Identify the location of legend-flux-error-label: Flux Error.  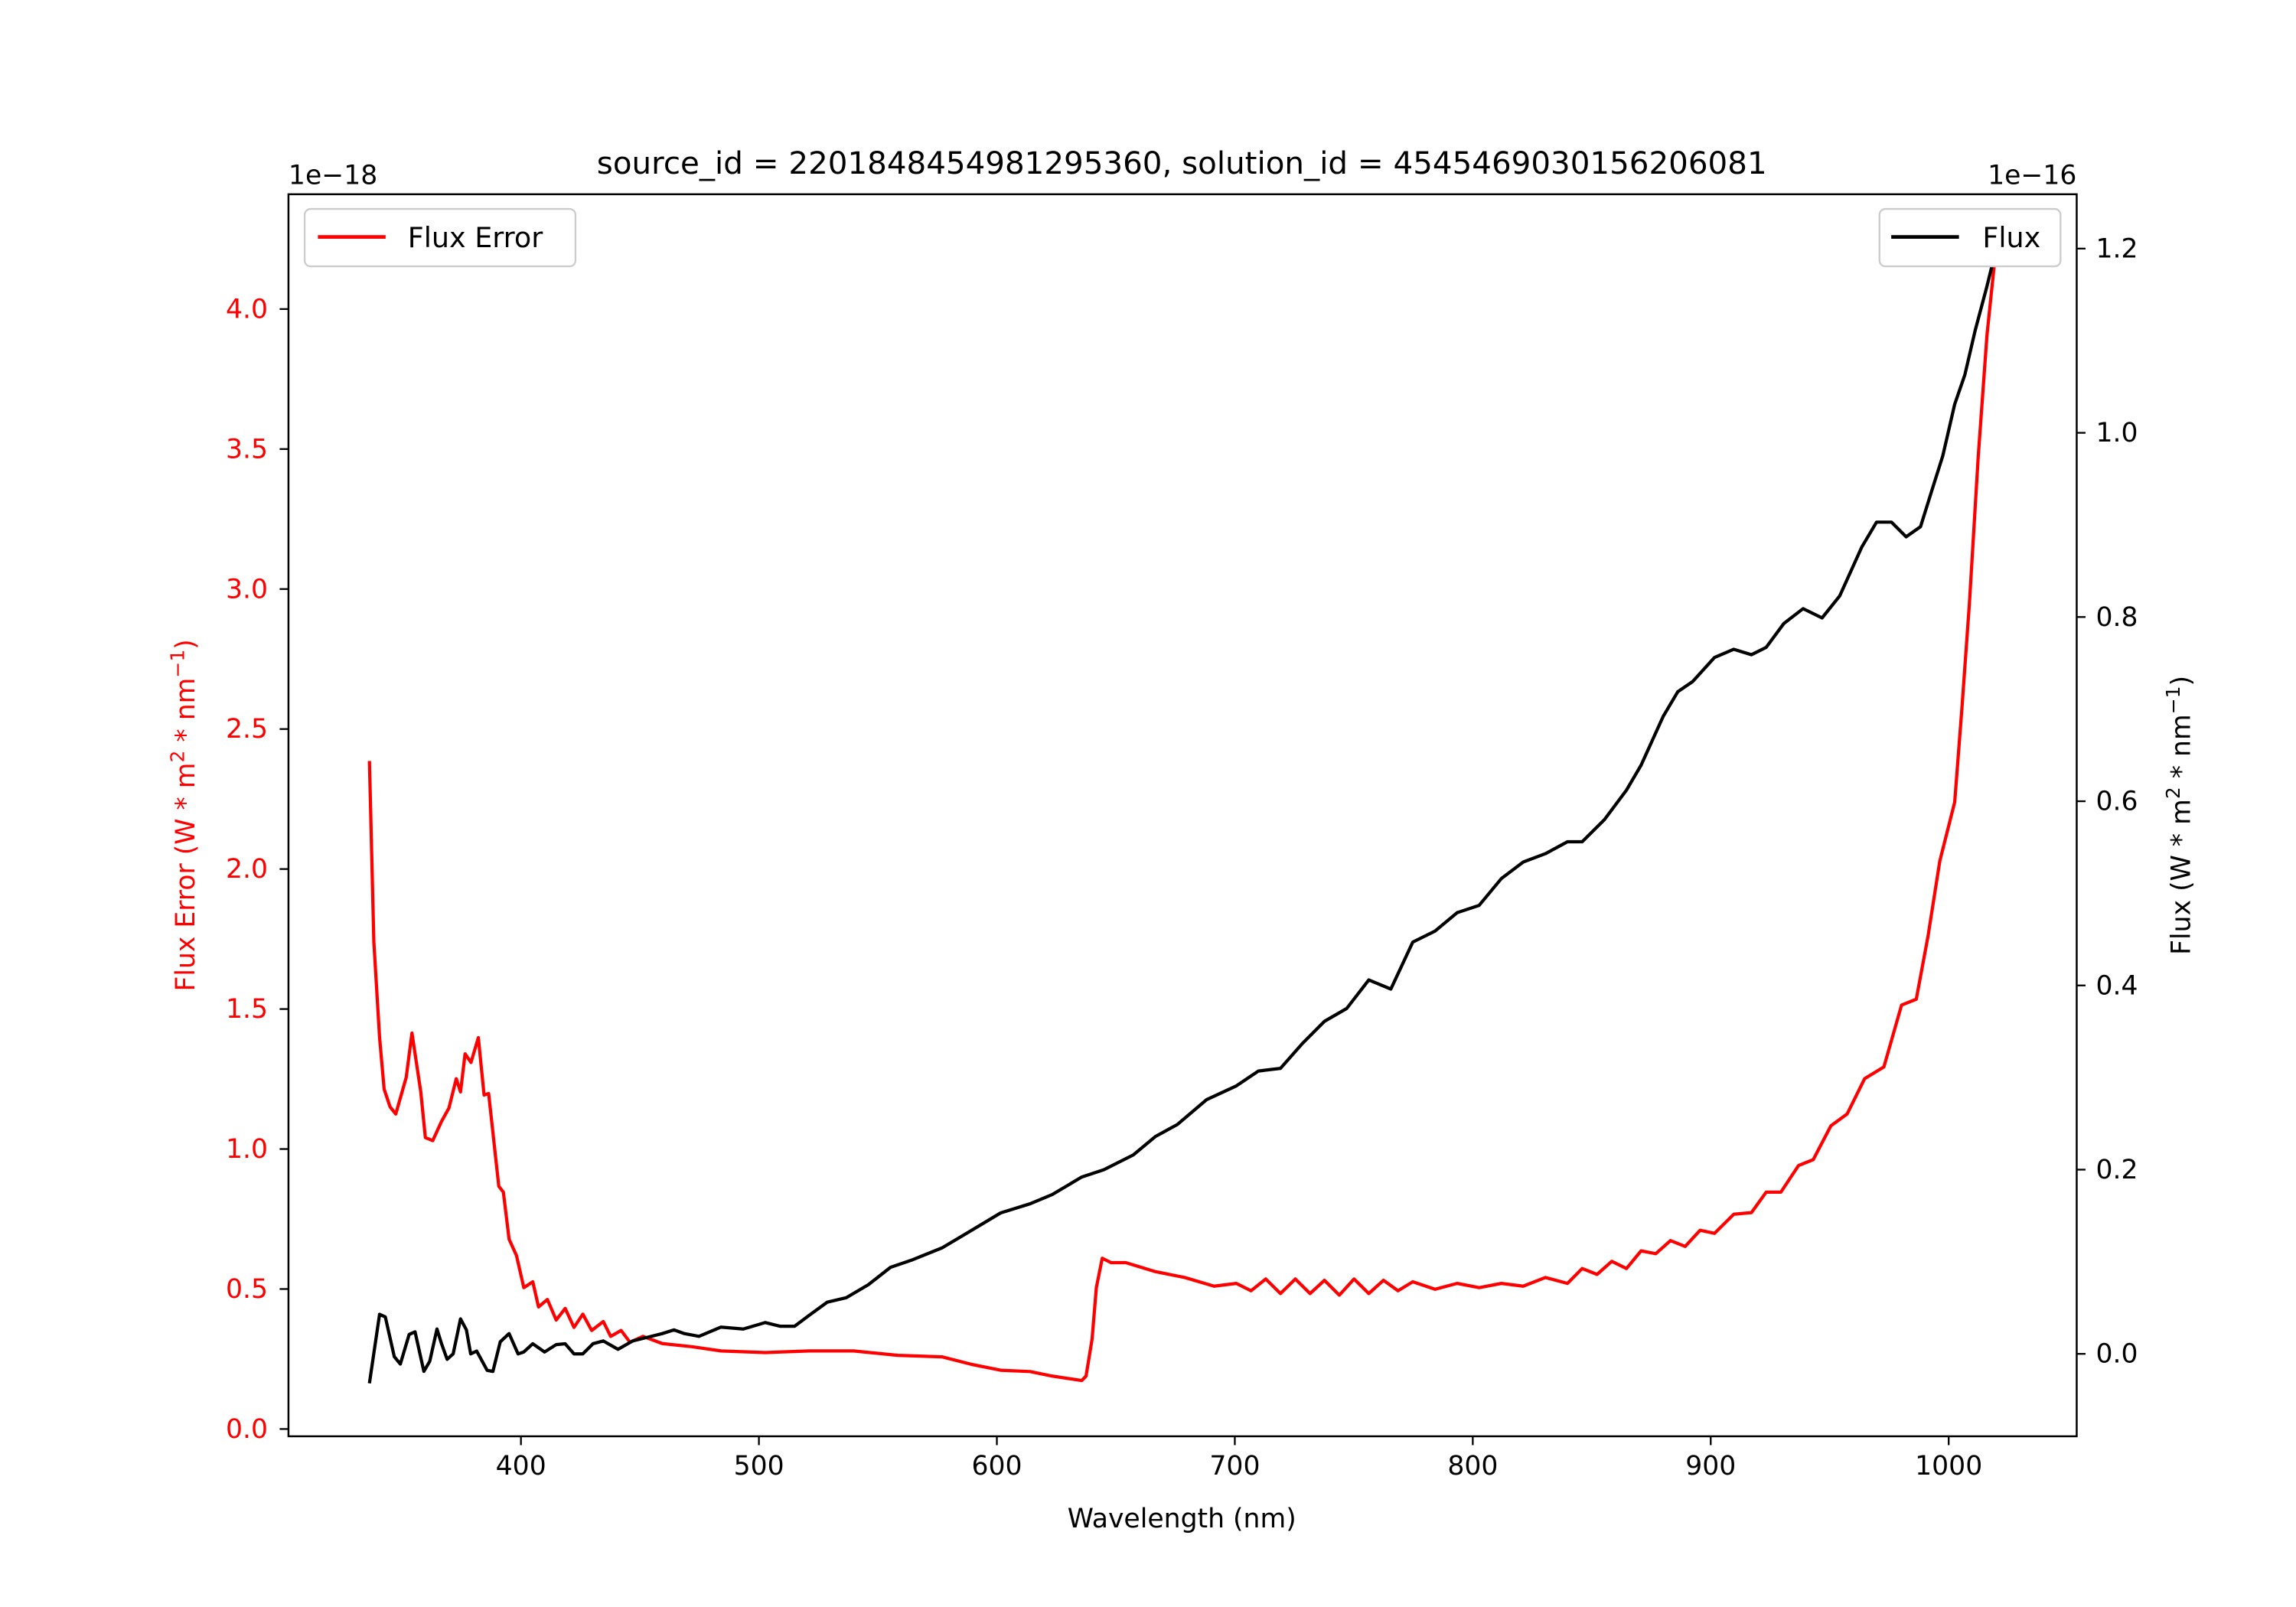
(476, 237).